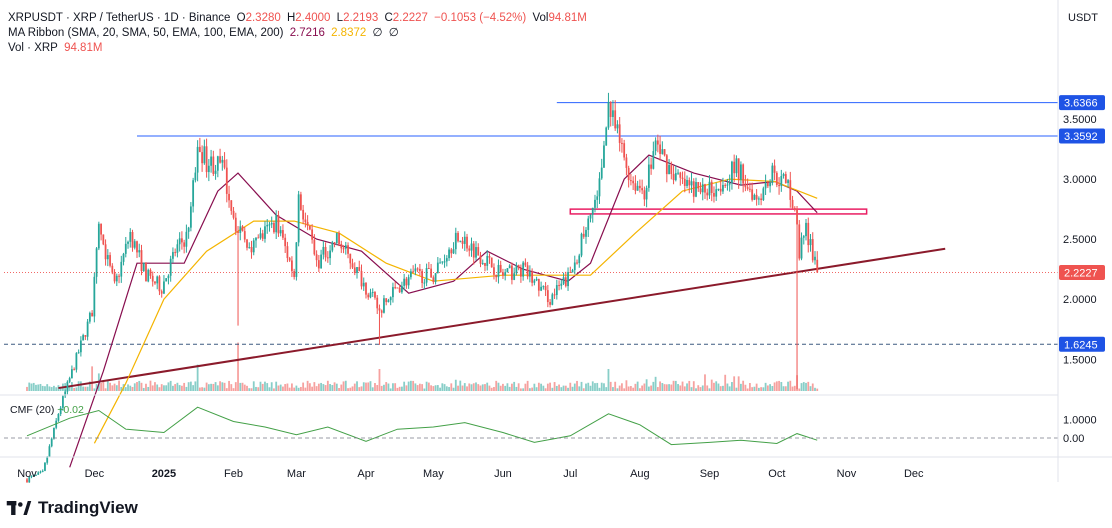 The image size is (1112, 528). What do you see at coordinates (1082, 136) in the screenshot?
I see `price-level-tag` at bounding box center [1082, 136].